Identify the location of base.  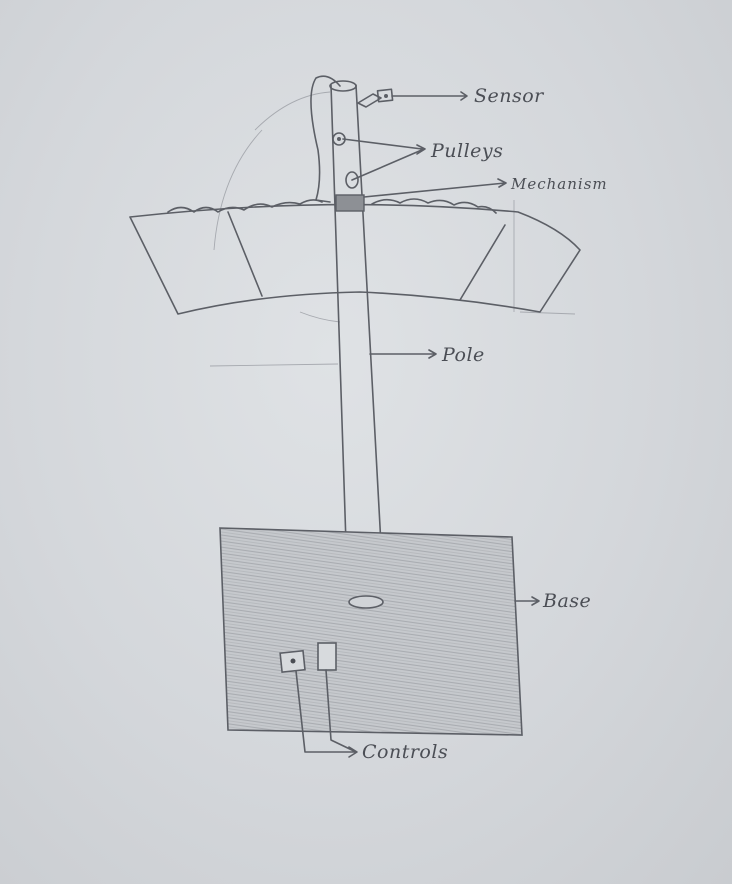
(371, 631).